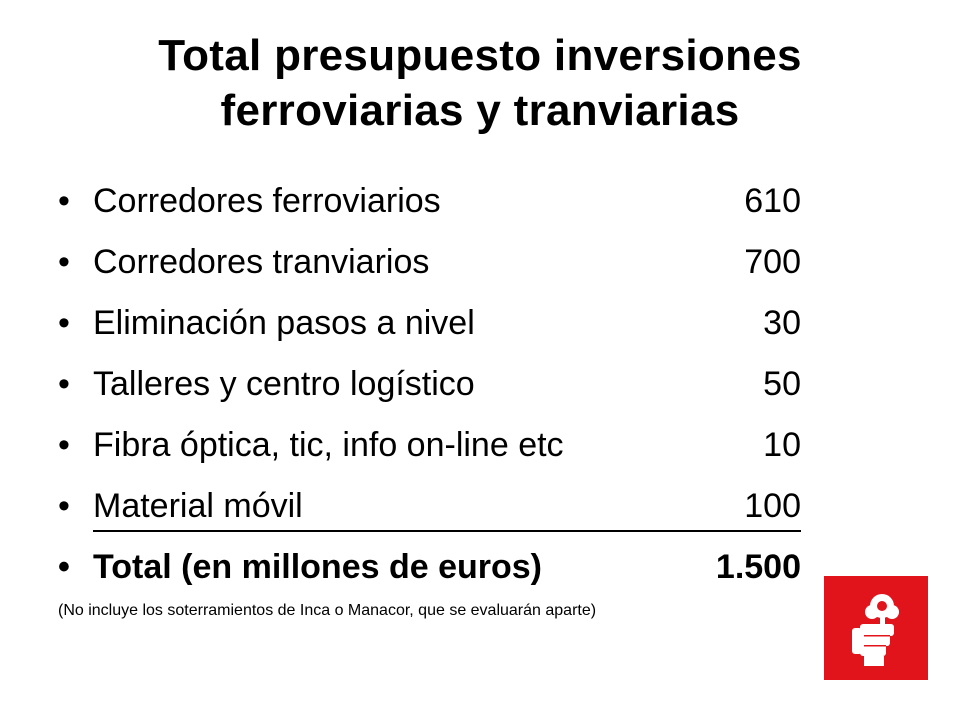 Image resolution: width=960 pixels, height=720 pixels. I want to click on list-item: • Material móvil 100, so click(438, 510).